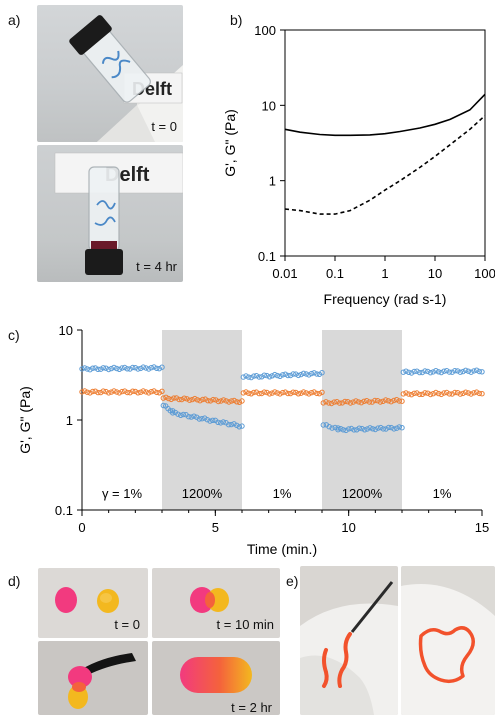 This screenshot has width=495, height=715. Describe the element at coordinates (110, 73) in the screenshot. I see `photo-vial-tilted: Delft t = 0` at that location.